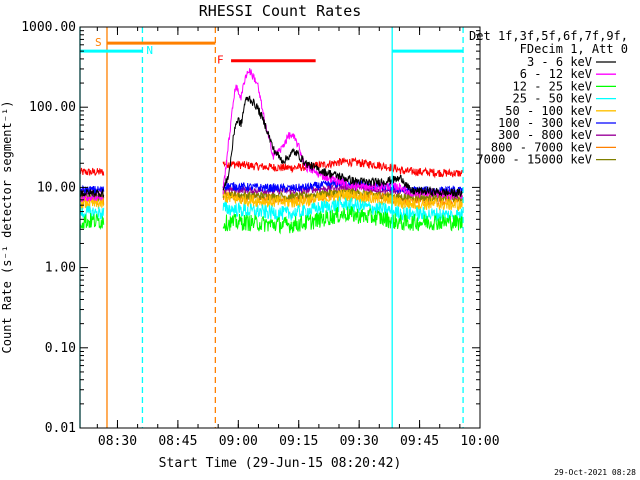  Describe the element at coordinates (545, 135) in the screenshot. I see `legend-label: 300 - 800 keV` at that location.